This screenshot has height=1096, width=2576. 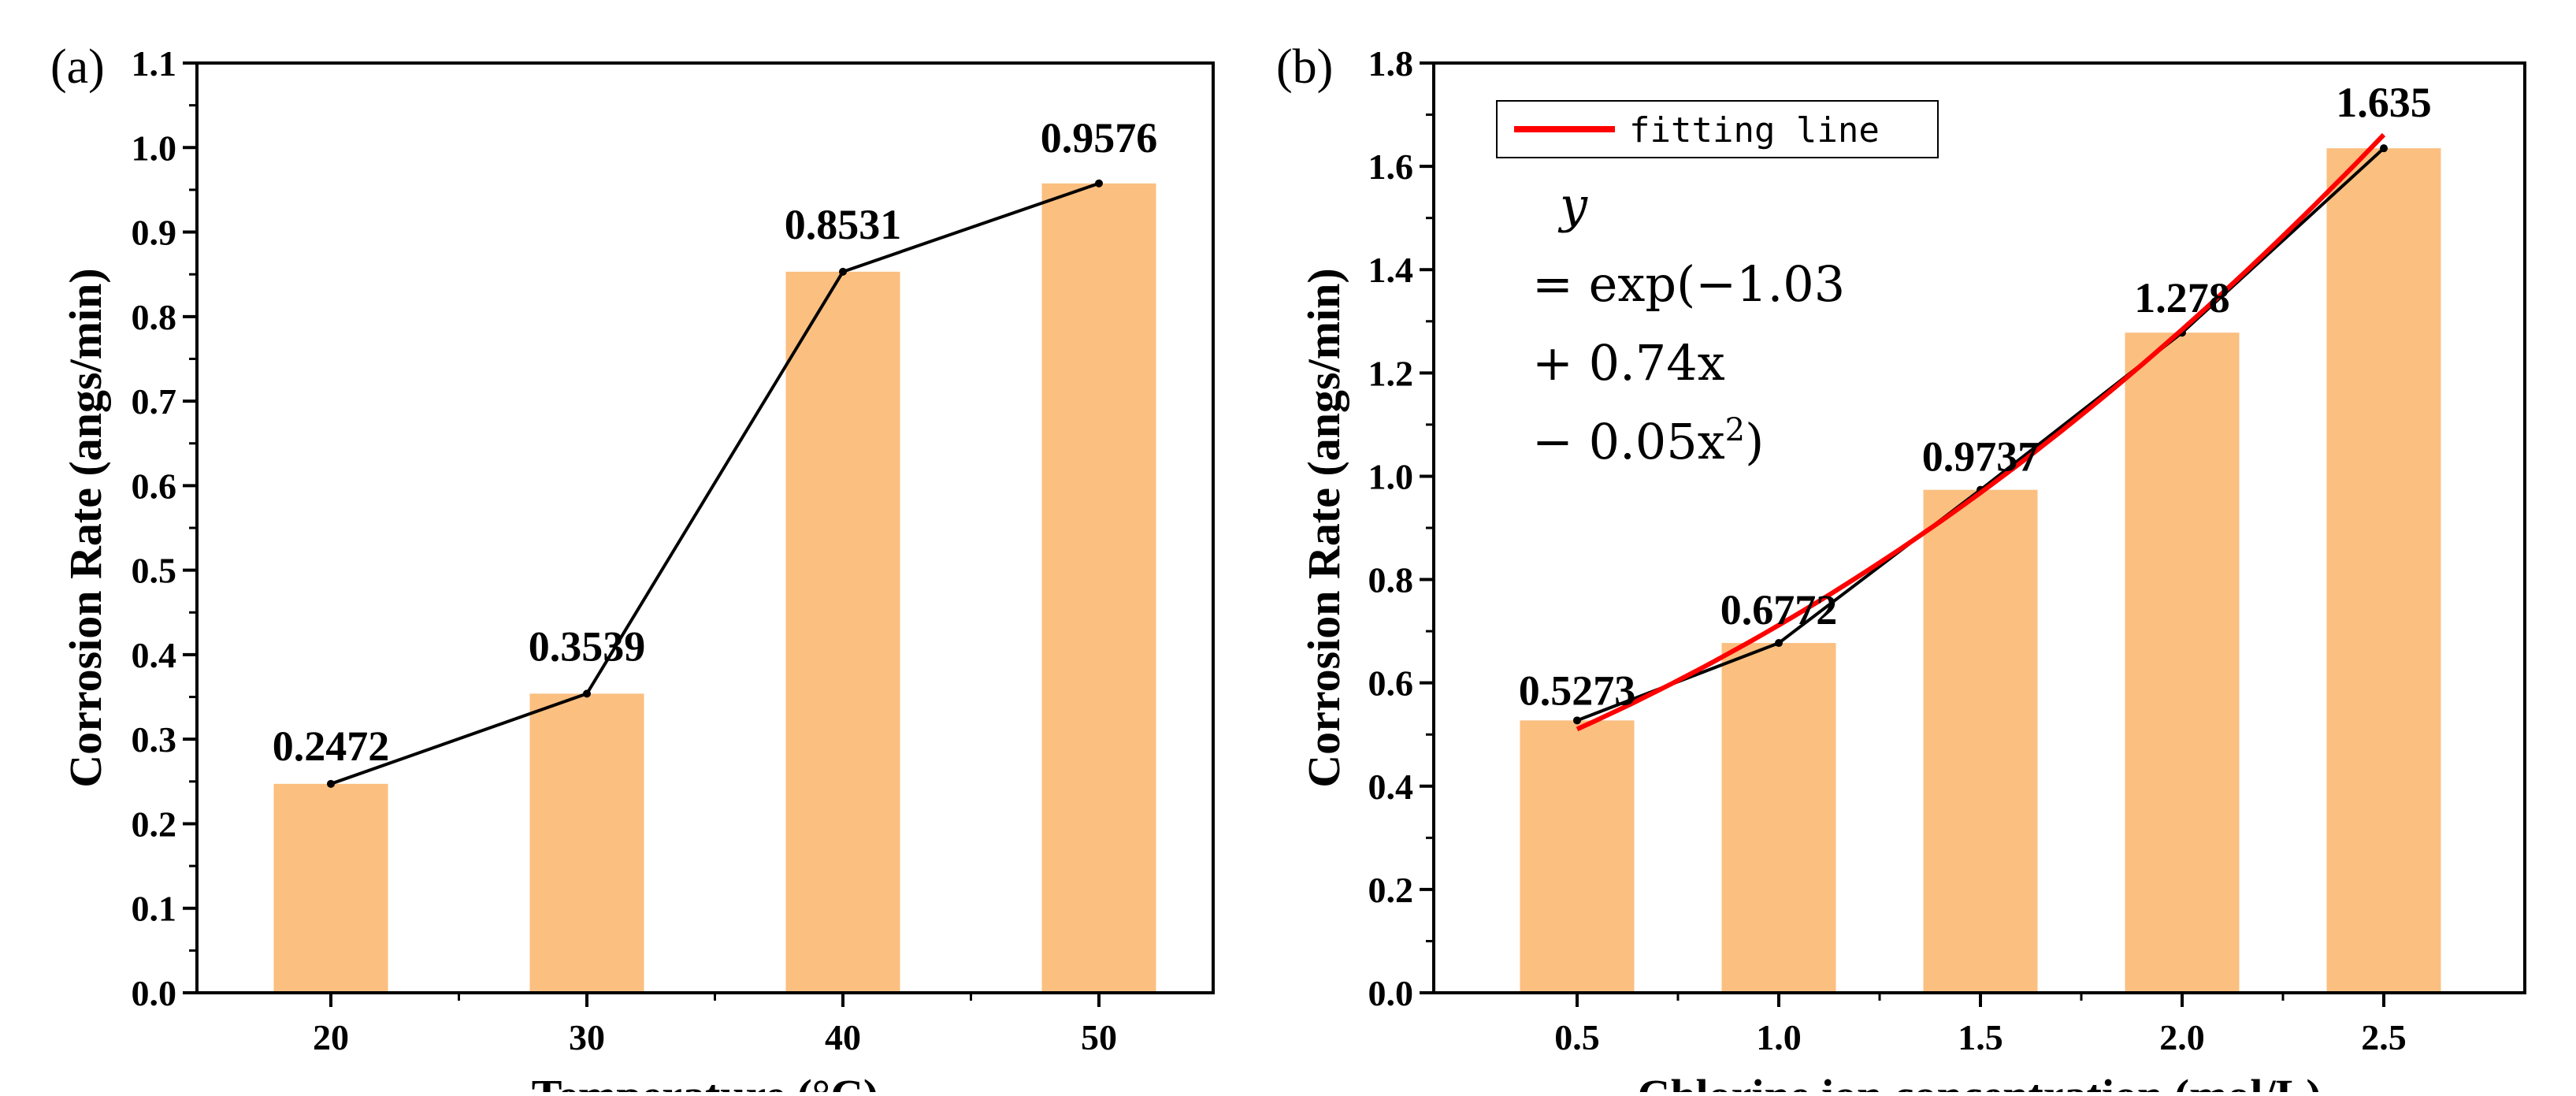 What do you see at coordinates (154, 739) in the screenshot?
I see `y-tick-label: 0.3` at bounding box center [154, 739].